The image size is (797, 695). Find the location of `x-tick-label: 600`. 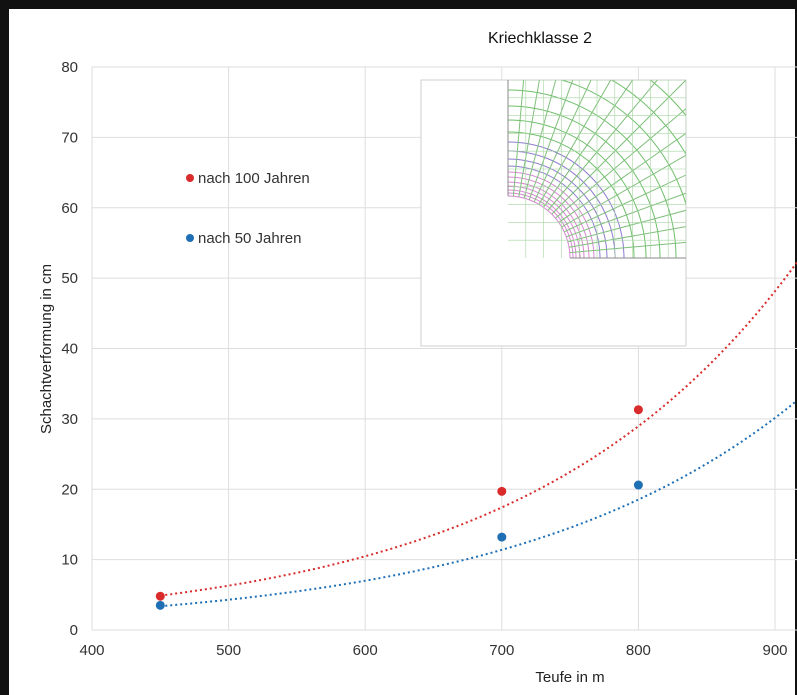

x-tick-label: 600 is located at coordinates (365, 650).